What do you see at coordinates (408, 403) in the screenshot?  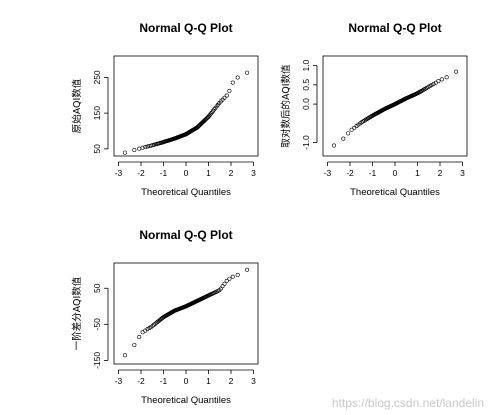 I see `watermark-text: https://blog.csdn.net/landelin` at bounding box center [408, 403].